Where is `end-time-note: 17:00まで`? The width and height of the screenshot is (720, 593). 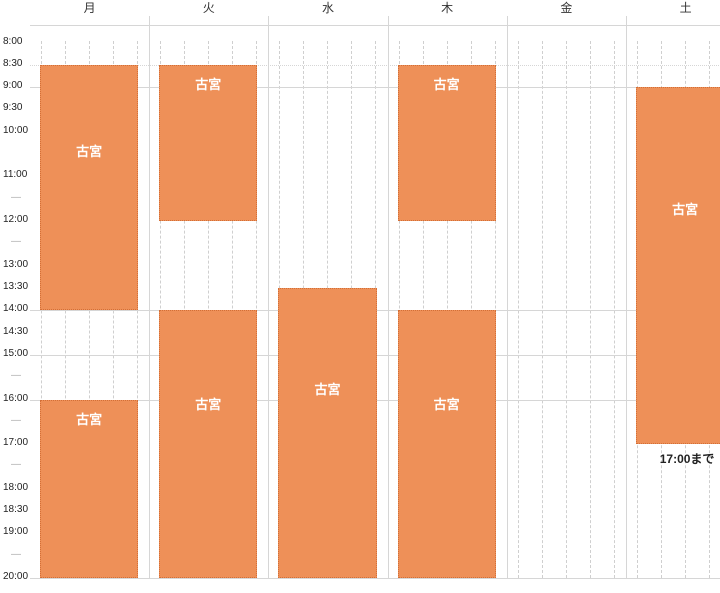
end-time-note: 17:00まで is located at coordinates (687, 459).